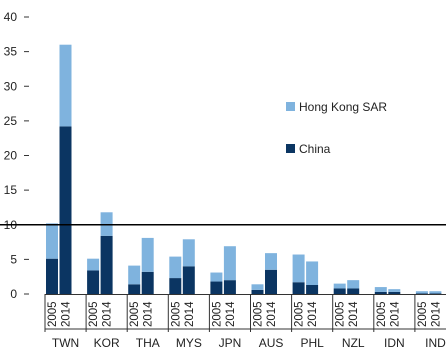 Image resolution: width=446 pixels, height=354 pixels. I want to click on bar-kor-2005-china, so click(93, 282).